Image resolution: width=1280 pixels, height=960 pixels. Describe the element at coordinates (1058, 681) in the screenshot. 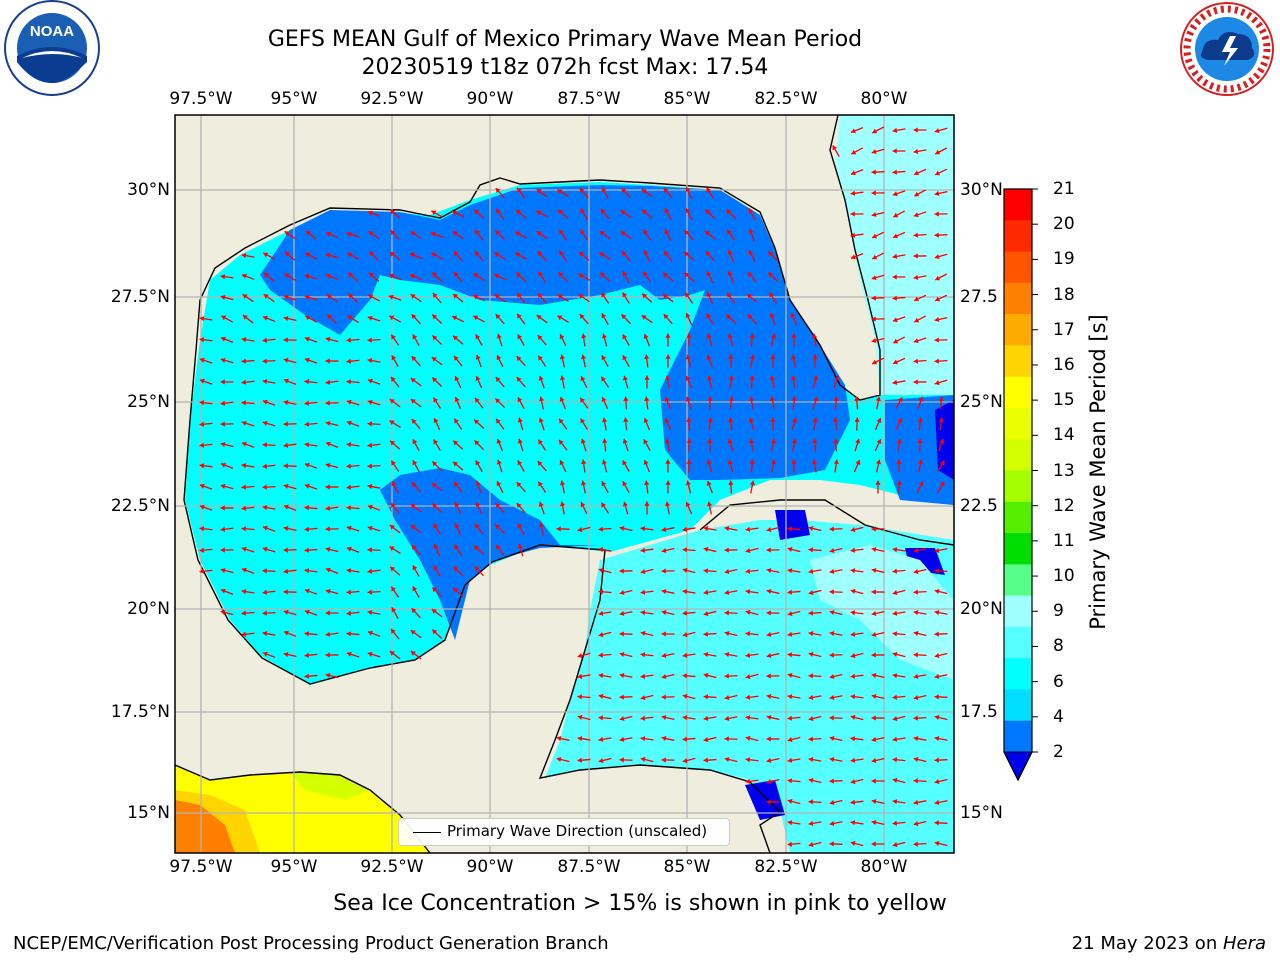

I see `colorbar-tick-label: 6` at that location.